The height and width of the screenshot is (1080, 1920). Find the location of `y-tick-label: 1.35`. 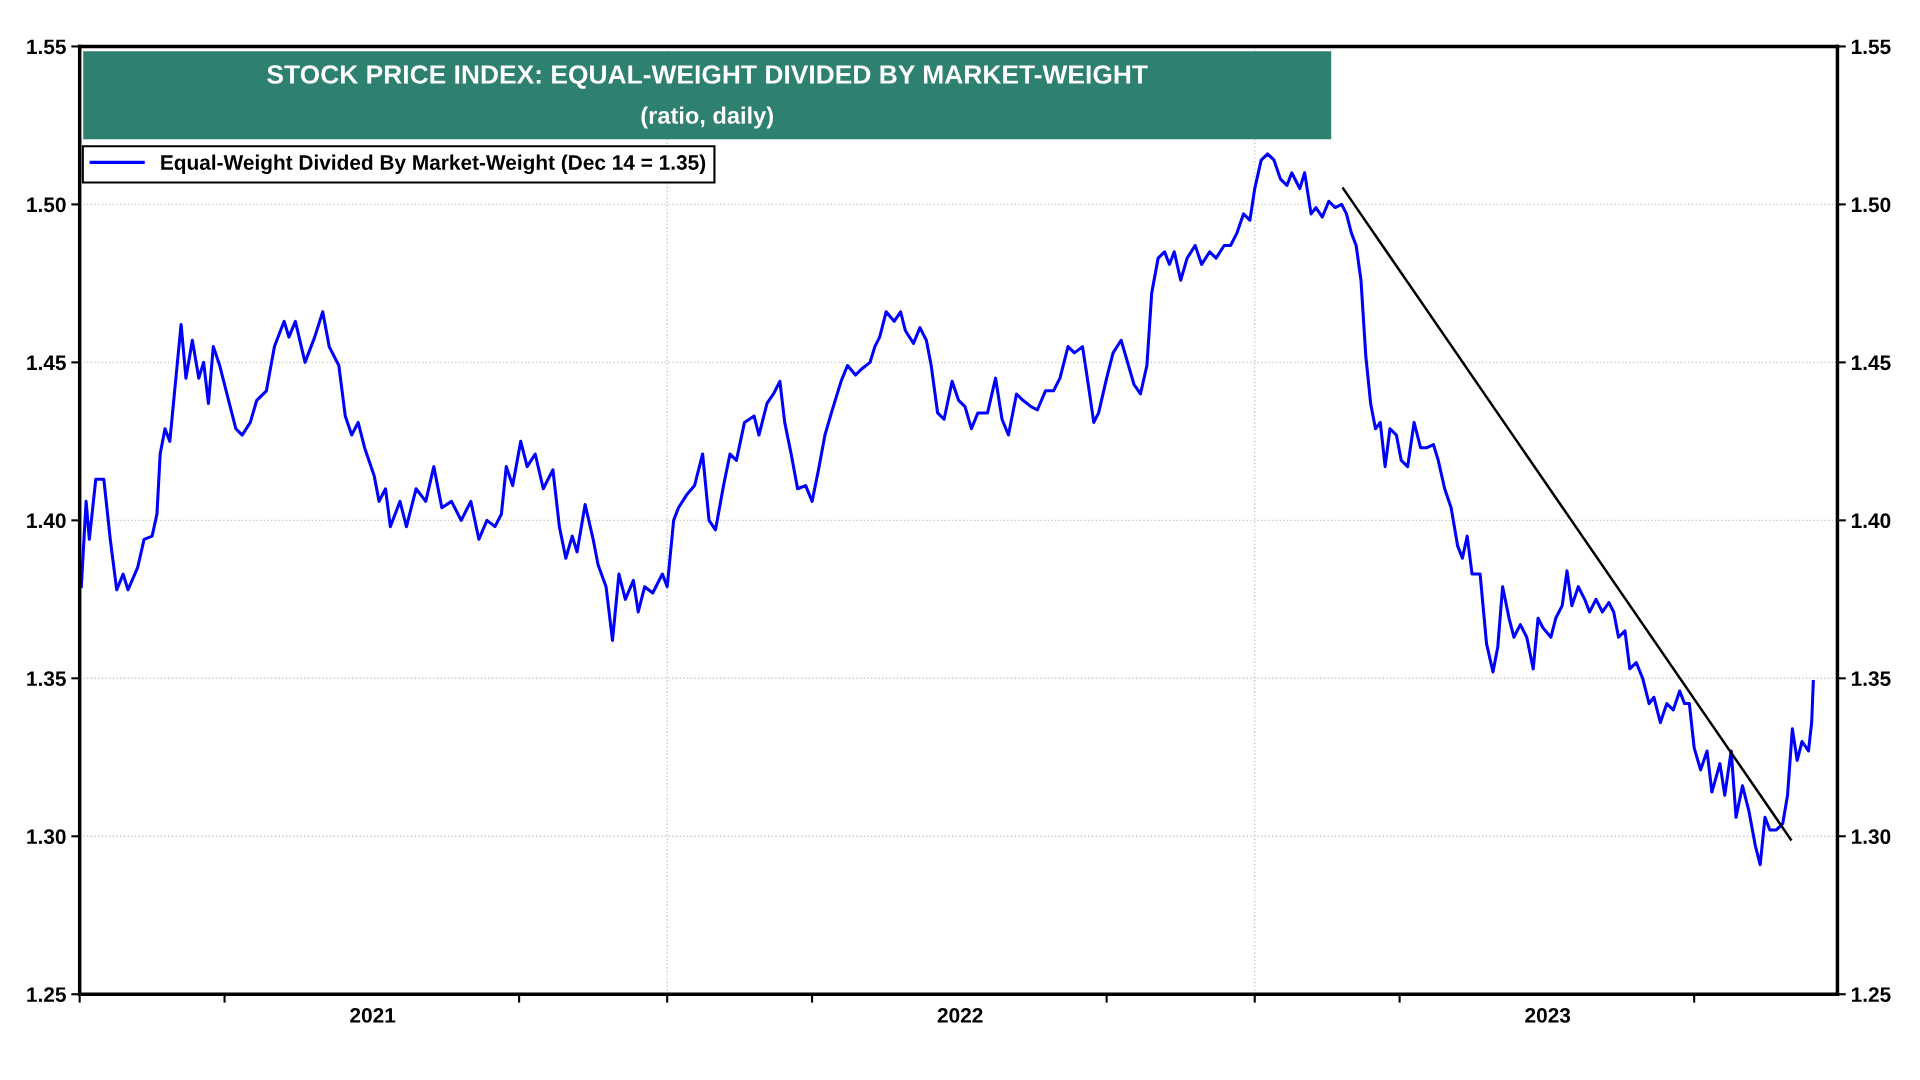

y-tick-label: 1.35 is located at coordinates (46, 679).